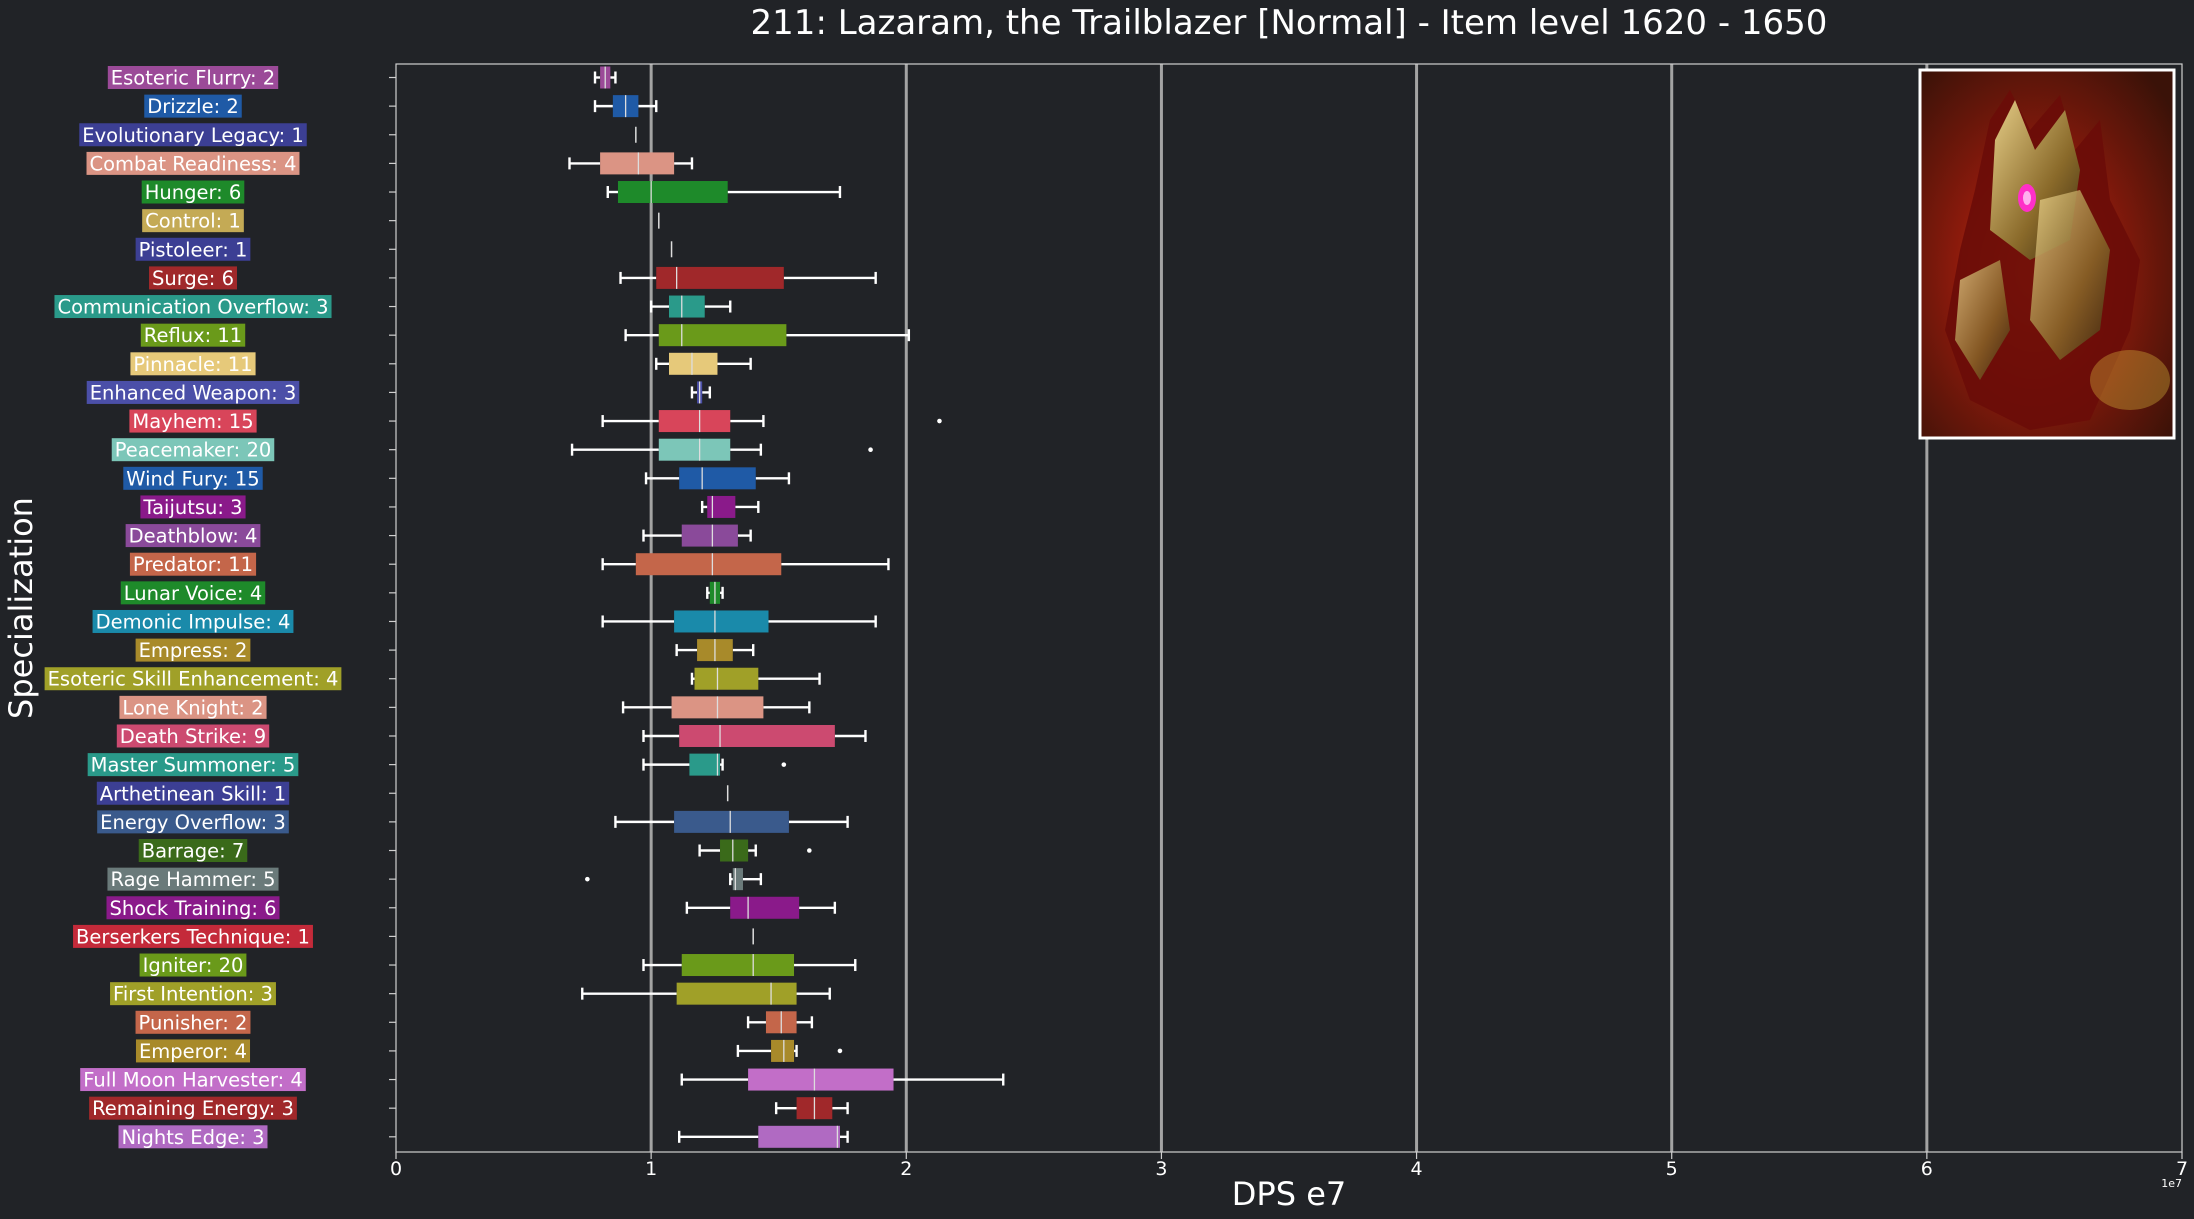 The height and width of the screenshot is (1219, 2194). What do you see at coordinates (193, 650) in the screenshot?
I see `category-label-text: Empress: 2` at bounding box center [193, 650].